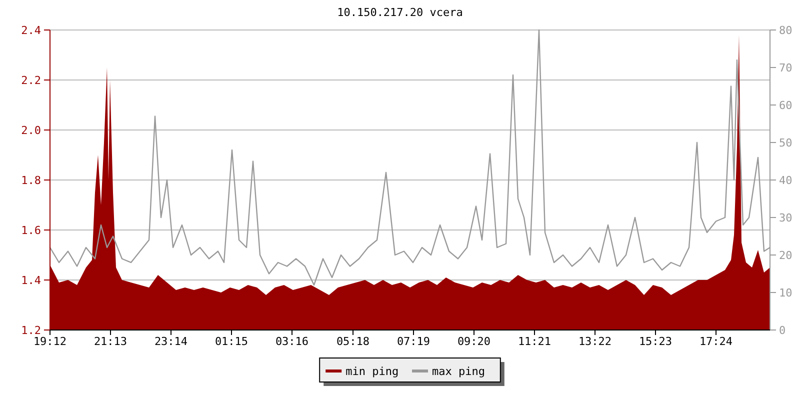 This screenshot has height=400, width=800. I want to click on y-tick-label: 1.2, so click(31, 330).